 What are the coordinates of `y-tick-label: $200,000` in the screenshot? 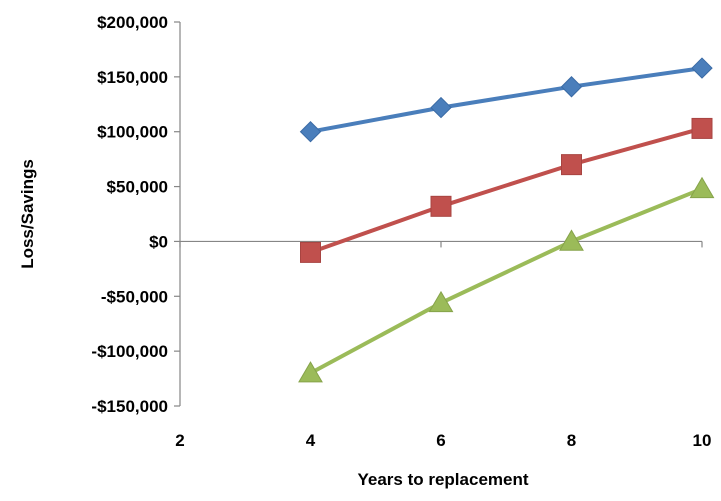 It's located at (132, 22).